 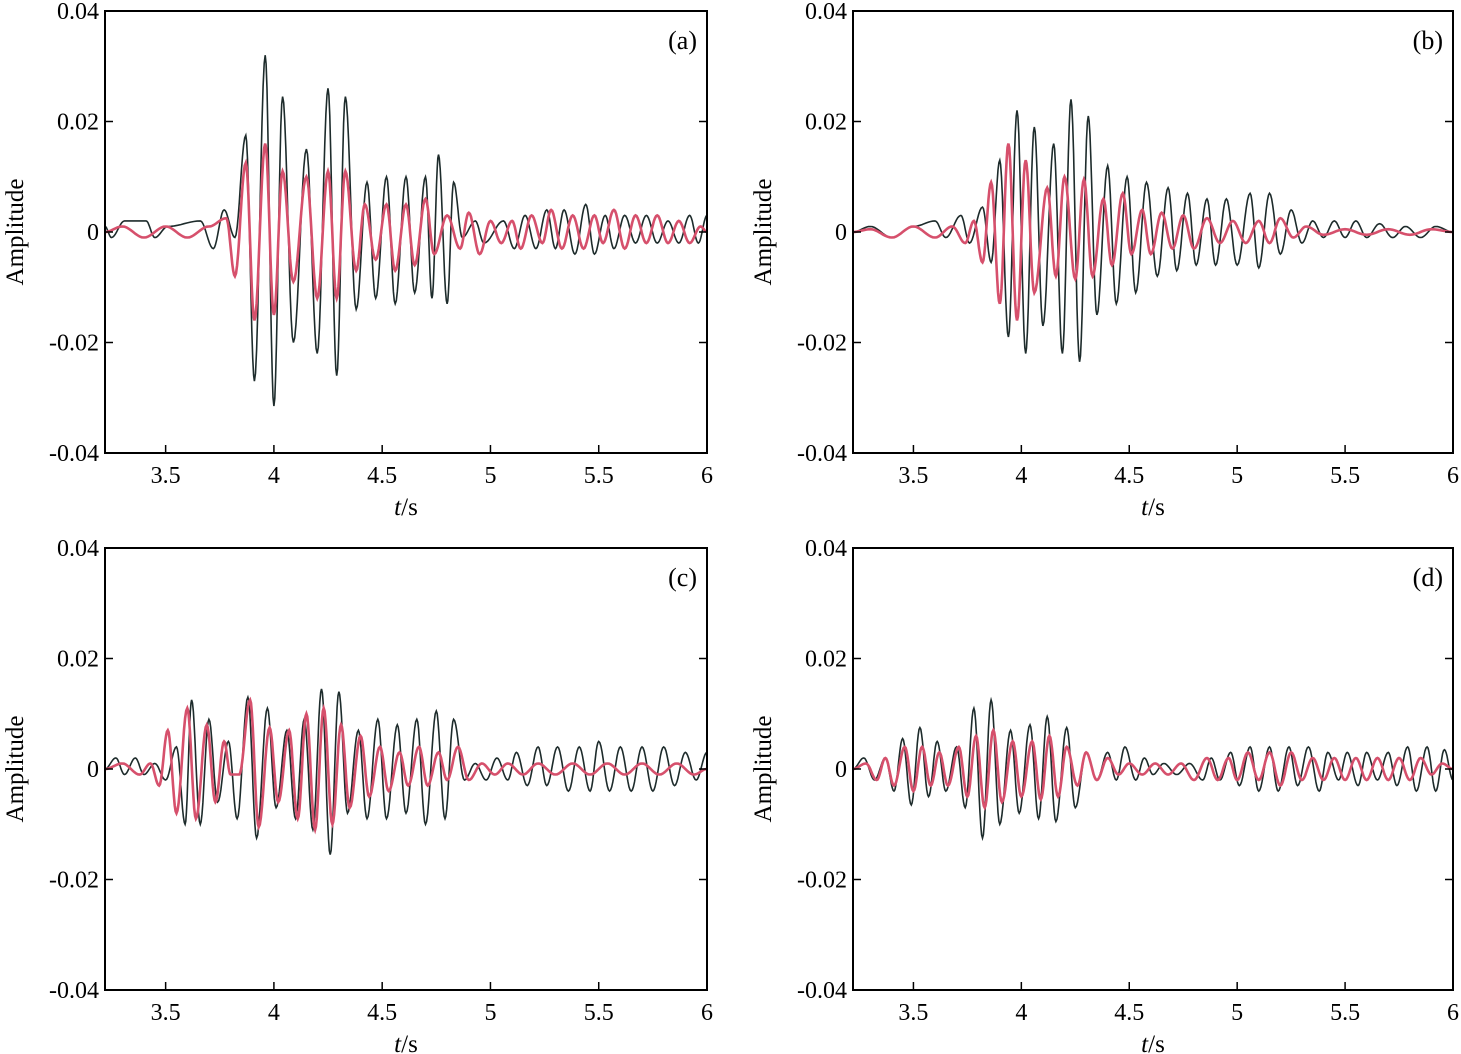 I want to click on panel-label: (d), so click(x=1428, y=577).